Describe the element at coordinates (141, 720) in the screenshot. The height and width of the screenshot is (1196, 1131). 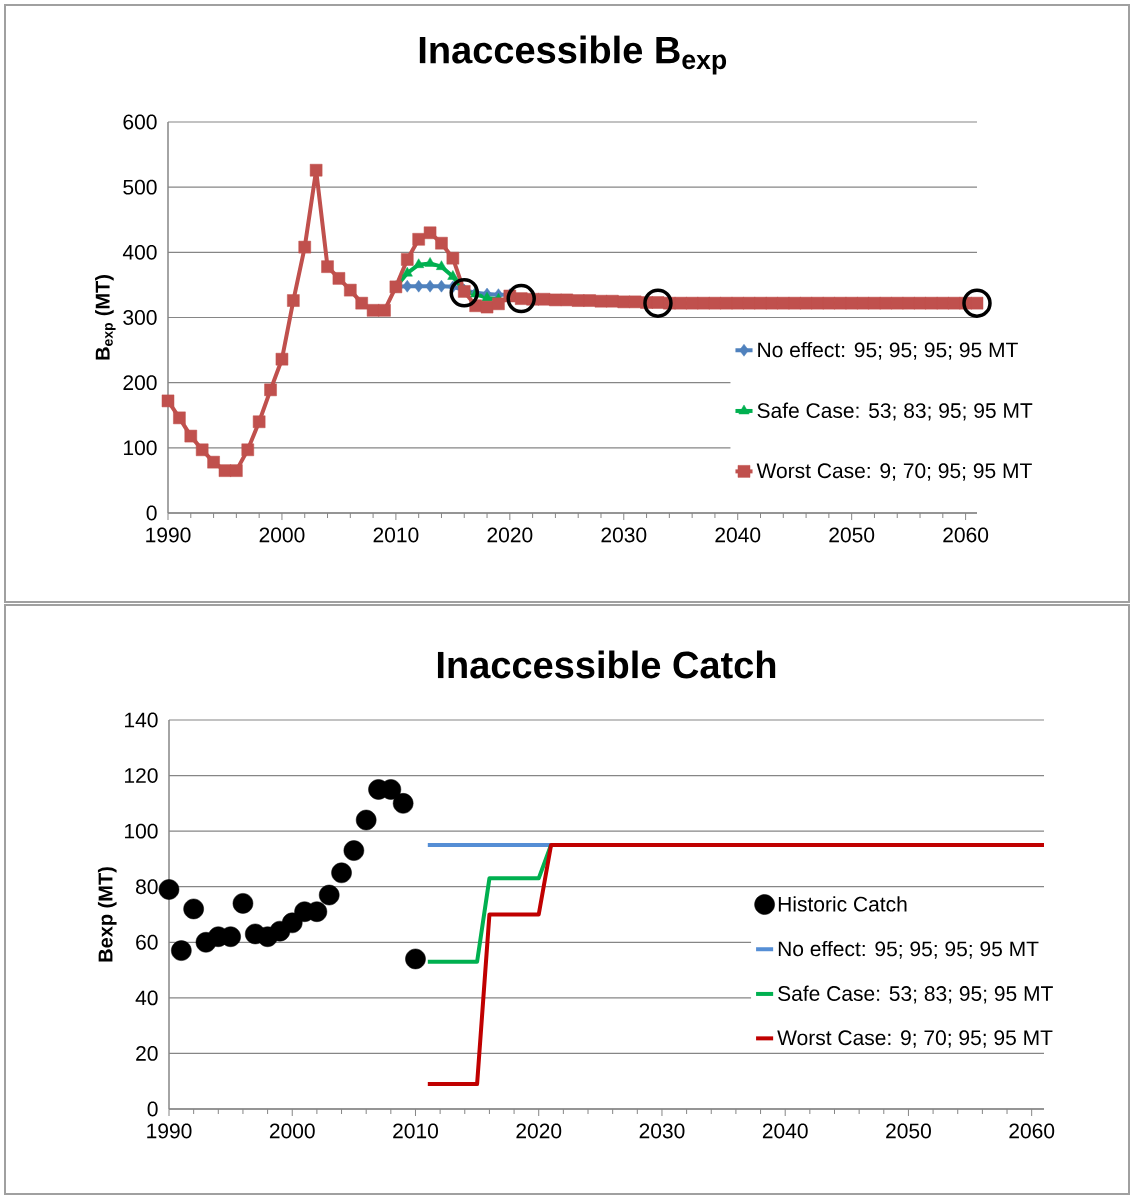
I see `y-tick-label: 140` at that location.